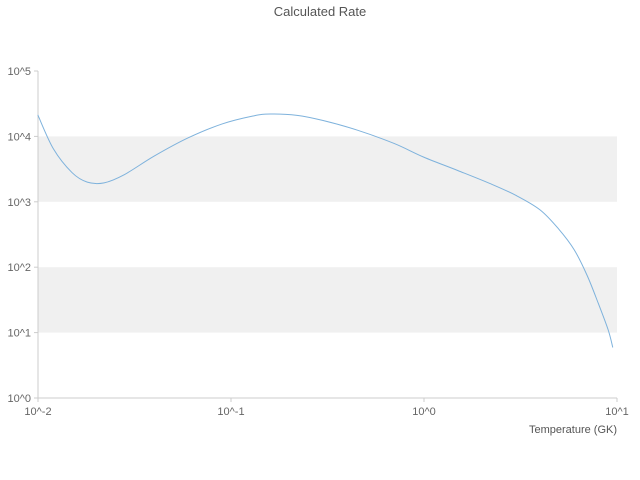 The width and height of the screenshot is (640, 480). Describe the element at coordinates (19, 137) in the screenshot. I see `y-tick-label: 10^4` at that location.